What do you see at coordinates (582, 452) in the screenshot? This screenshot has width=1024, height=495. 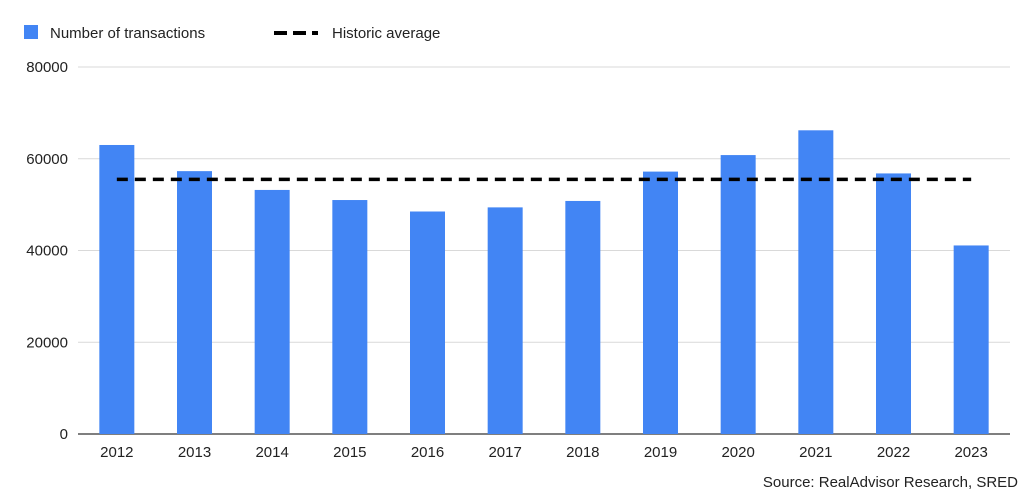 I see `x-tick-label: 2018` at bounding box center [582, 452].